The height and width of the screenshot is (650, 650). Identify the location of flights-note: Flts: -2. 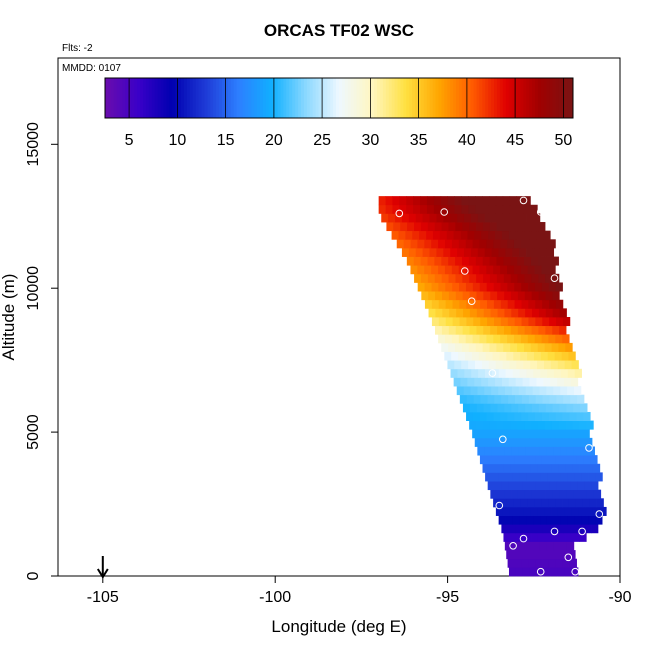
(77, 48).